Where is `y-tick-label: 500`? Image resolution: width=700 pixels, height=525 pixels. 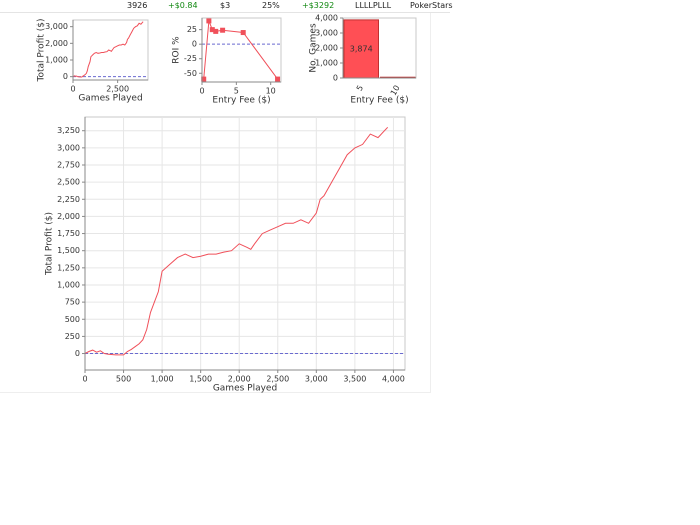 y-tick-label: 500 is located at coordinates (72, 319).